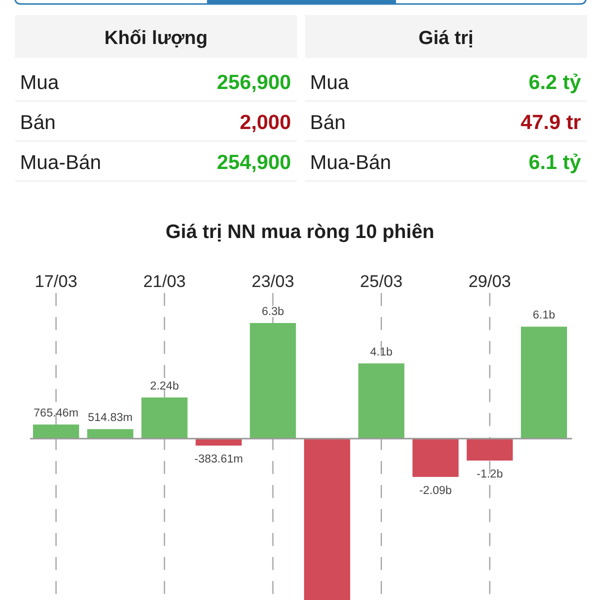  Describe the element at coordinates (489, 474) in the screenshot. I see `data-label: -1.2b` at that location.